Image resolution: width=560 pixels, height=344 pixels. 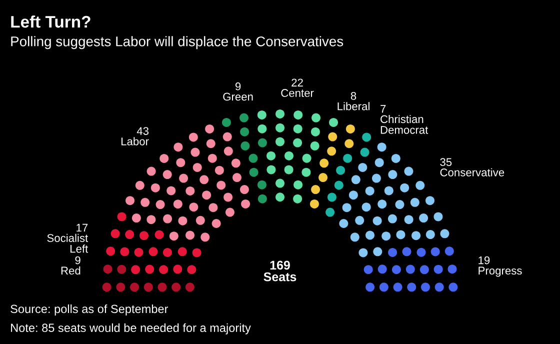 I want to click on category-label: Red, so click(x=70, y=270).